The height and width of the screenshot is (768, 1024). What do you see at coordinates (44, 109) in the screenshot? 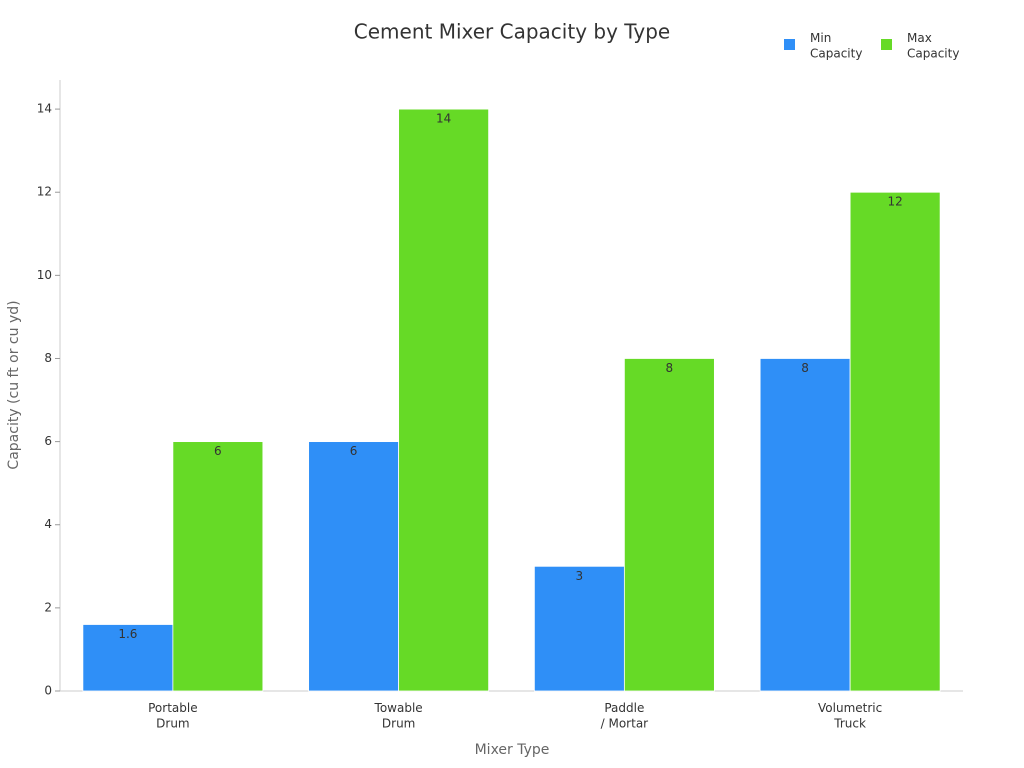
I see `y-tick-label: 14` at bounding box center [44, 109].